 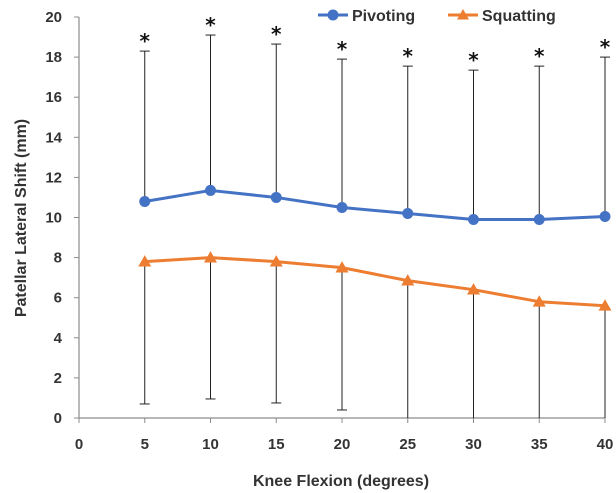 I want to click on squatting-legend-label: Squatting, so click(x=519, y=16).